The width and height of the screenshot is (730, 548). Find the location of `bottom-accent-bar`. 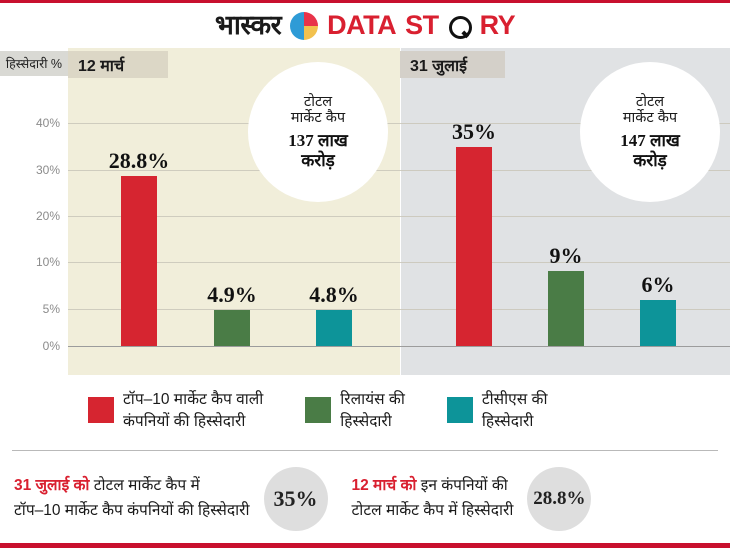

bottom-accent-bar is located at coordinates (365, 545).